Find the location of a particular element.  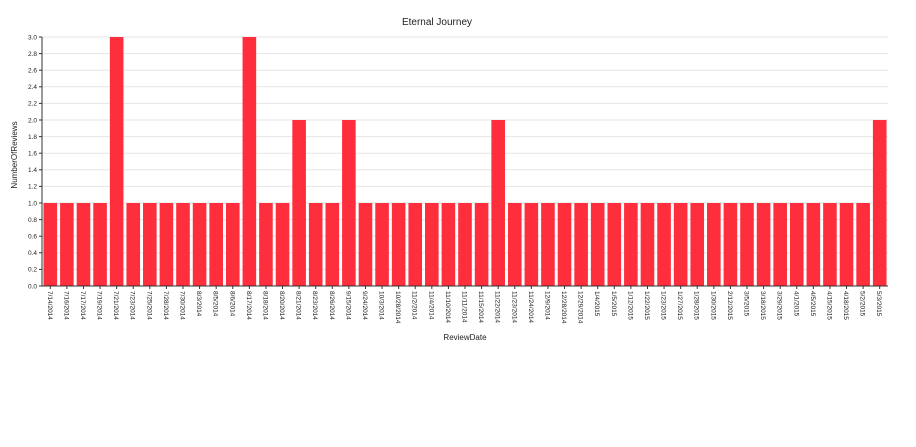

x-tick-label: 1/12/2015 is located at coordinates (629, 305).